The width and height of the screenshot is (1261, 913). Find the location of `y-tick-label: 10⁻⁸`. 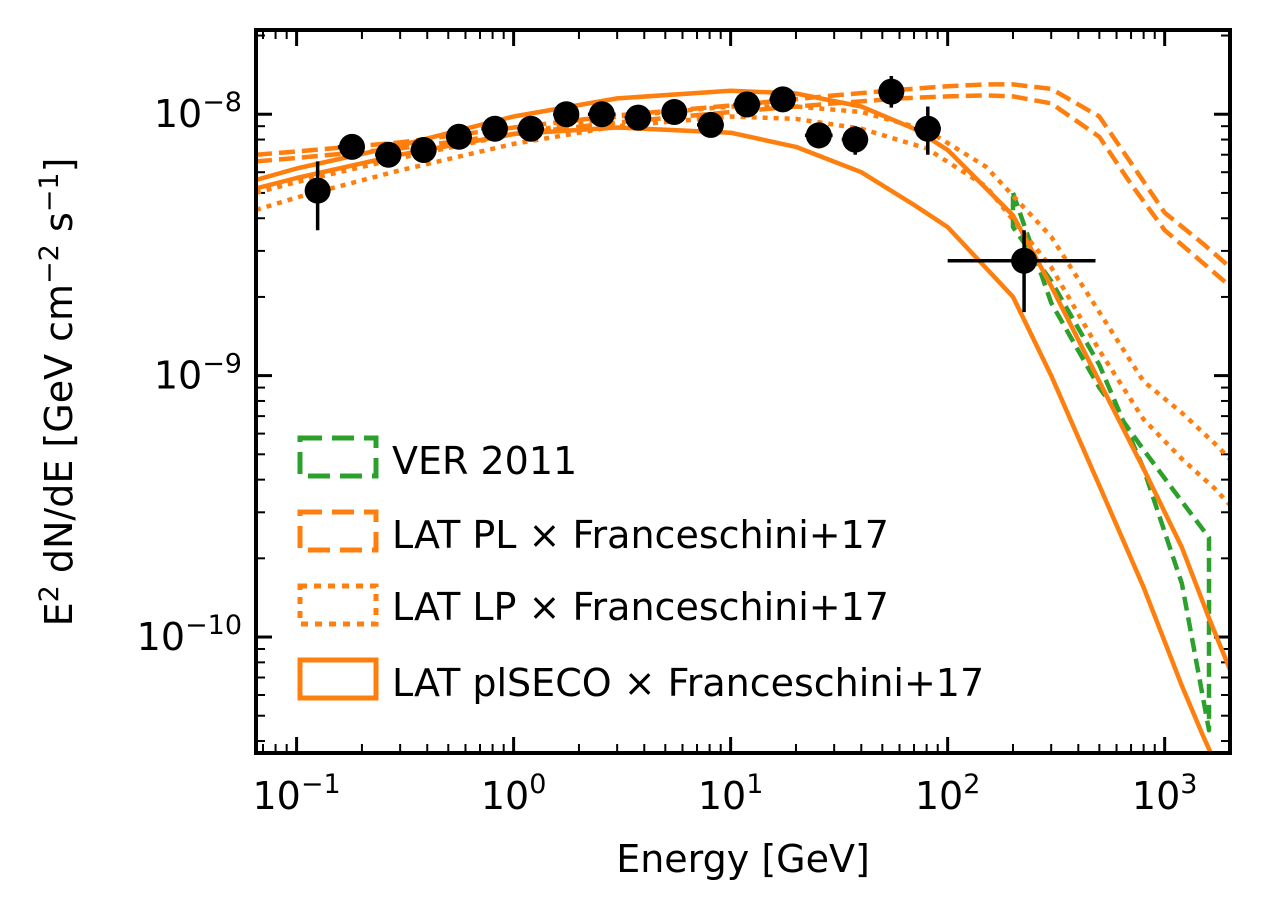

y-tick-label: 10⁻⁸ is located at coordinates (198, 111).